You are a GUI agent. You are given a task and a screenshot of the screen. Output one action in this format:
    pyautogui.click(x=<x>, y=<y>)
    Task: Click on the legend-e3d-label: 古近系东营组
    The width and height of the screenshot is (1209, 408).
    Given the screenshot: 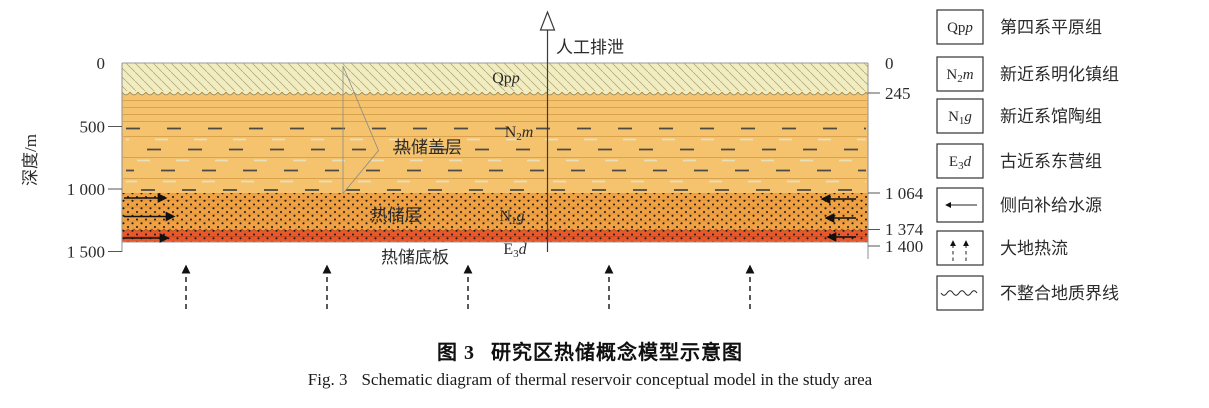 What is the action you would take?
    pyautogui.click(x=1051, y=161)
    